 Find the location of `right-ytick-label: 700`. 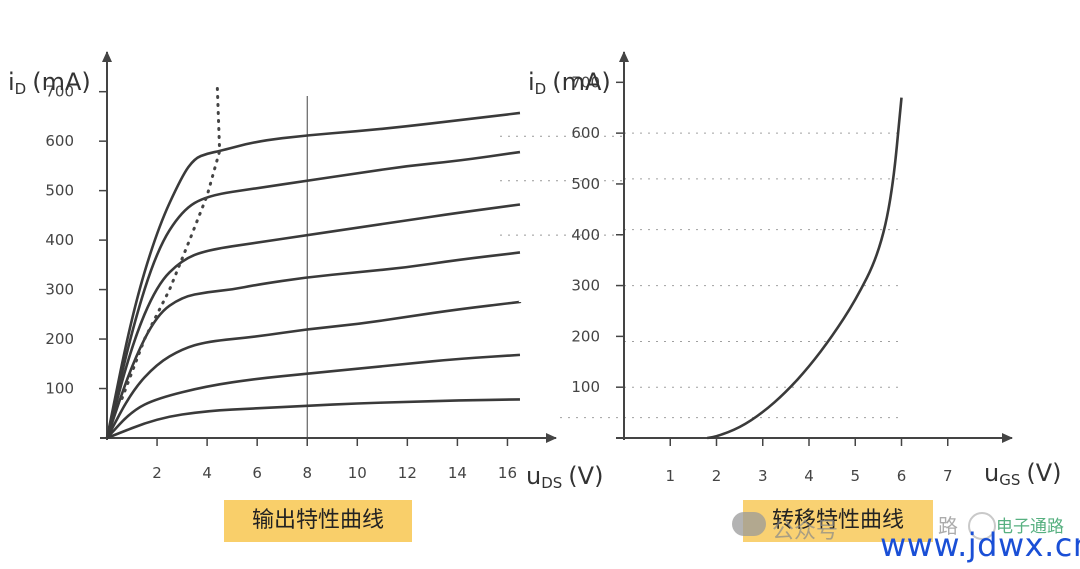

right-ytick-label: 700 is located at coordinates (585, 82).